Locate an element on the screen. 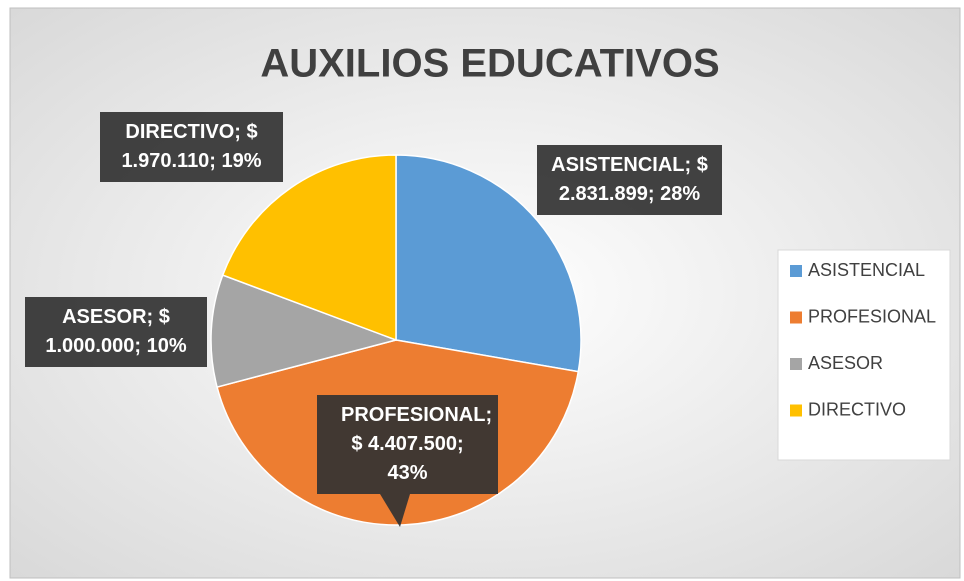 The width and height of the screenshot is (964, 581). data-label: PROFESIONAL; $ 4.407.500; 43% is located at coordinates (407, 444).